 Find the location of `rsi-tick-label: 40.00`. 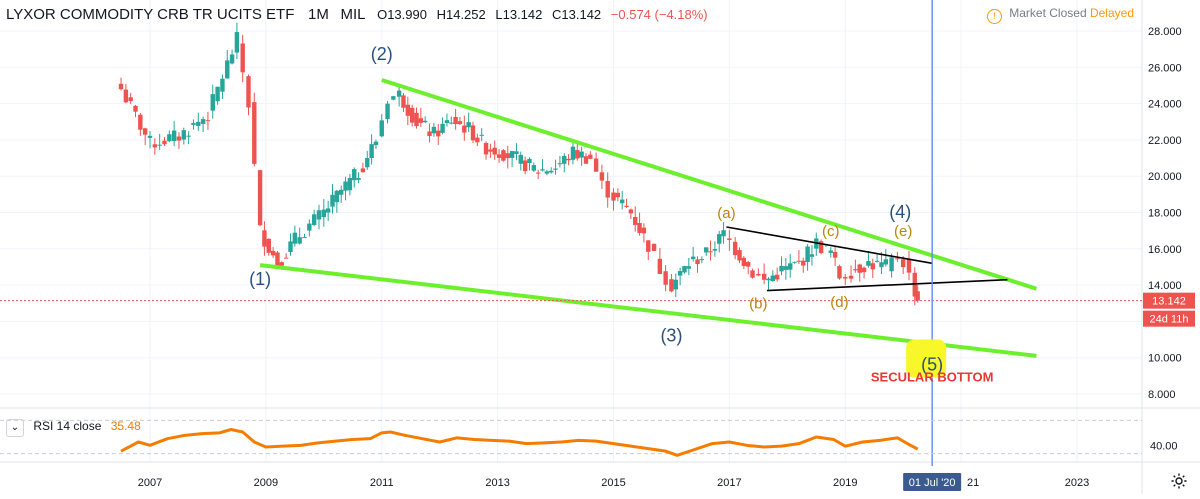

rsi-tick-label: 40.00 is located at coordinates (1164, 446).